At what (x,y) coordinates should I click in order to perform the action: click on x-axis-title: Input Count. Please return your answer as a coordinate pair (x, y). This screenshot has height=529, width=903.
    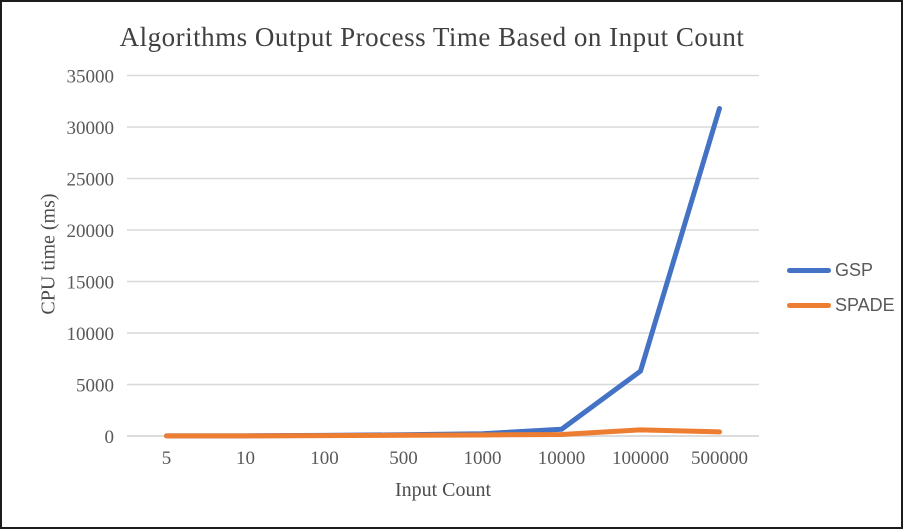
    Looking at the image, I should click on (443, 490).